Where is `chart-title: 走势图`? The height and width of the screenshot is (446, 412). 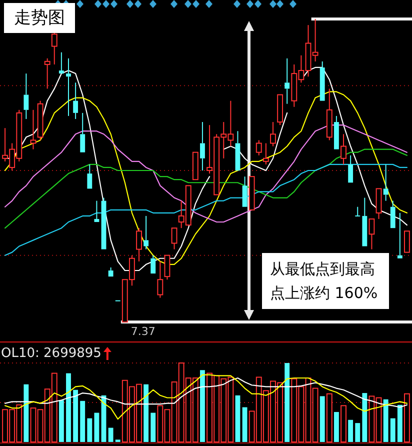
chart-title: 走势图 is located at coordinates (39, 18).